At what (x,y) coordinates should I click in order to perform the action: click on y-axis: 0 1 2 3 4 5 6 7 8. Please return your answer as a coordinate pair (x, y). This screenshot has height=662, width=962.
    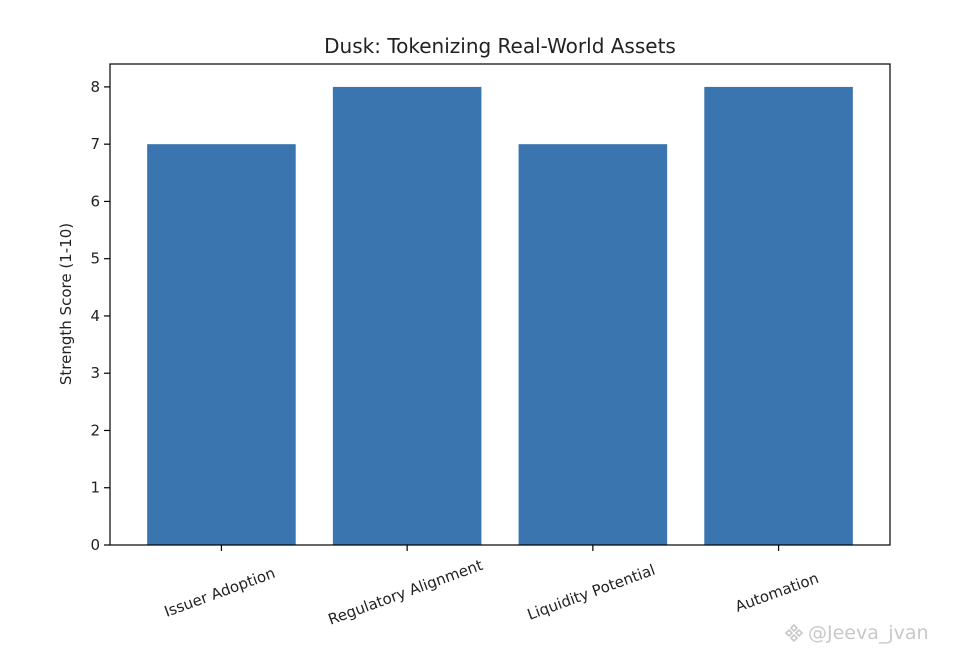
    Looking at the image, I should click on (100, 316).